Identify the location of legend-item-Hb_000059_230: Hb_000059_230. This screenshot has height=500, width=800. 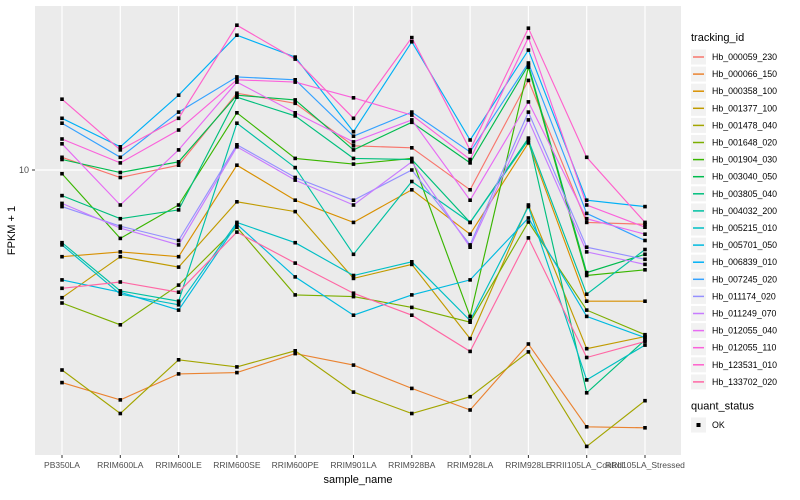
(734, 57).